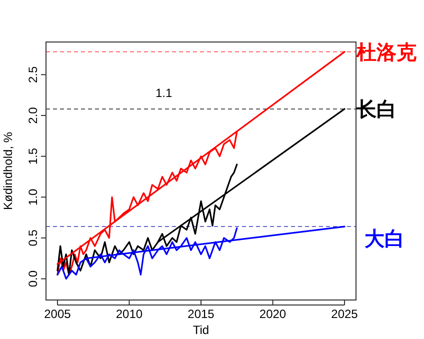  I want to click on x-tick-label: 2010, so click(129, 314).